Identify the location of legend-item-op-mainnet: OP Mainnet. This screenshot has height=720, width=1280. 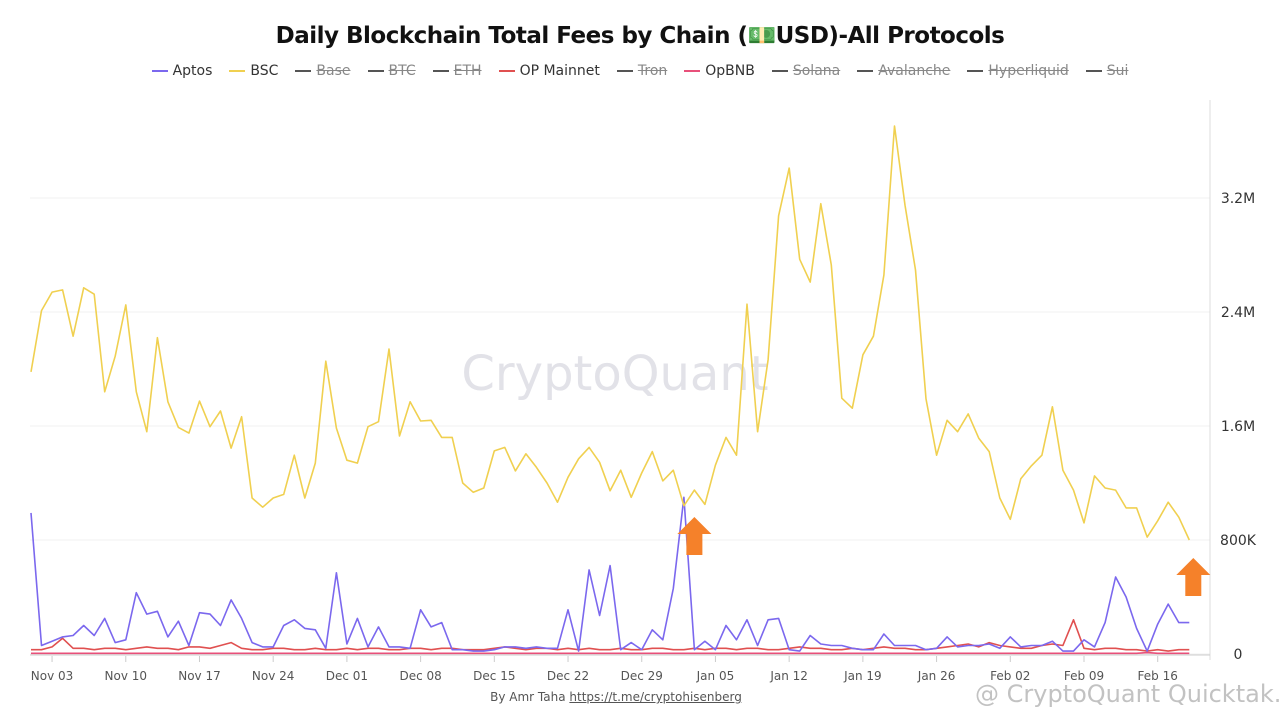
(549, 71).